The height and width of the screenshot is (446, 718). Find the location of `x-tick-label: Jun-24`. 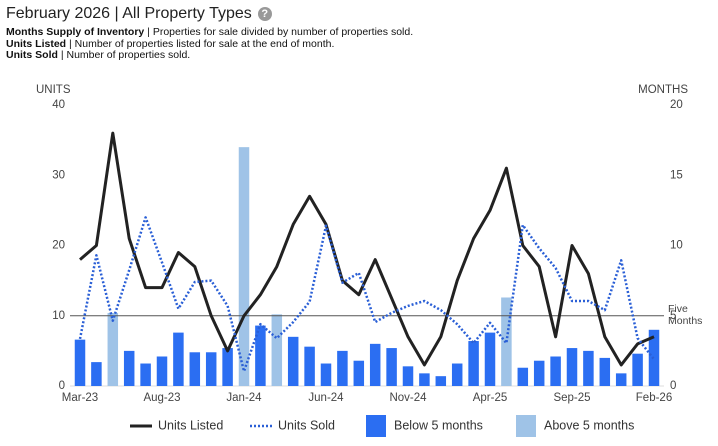

x-tick-label: Jun-24 is located at coordinates (326, 398).